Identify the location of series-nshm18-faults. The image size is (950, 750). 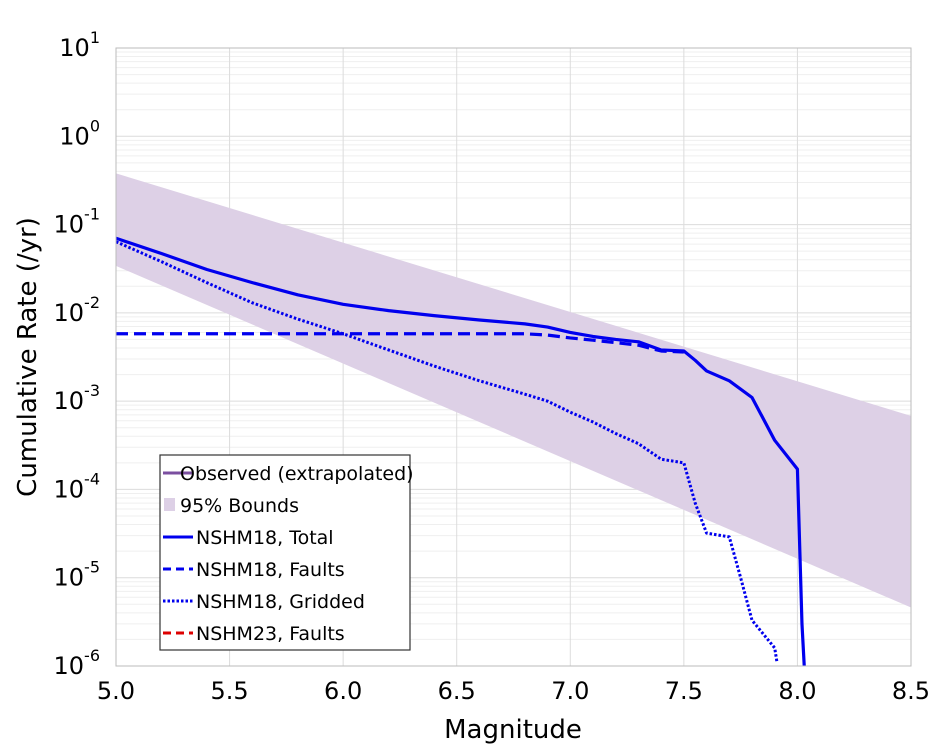
(400, 343).